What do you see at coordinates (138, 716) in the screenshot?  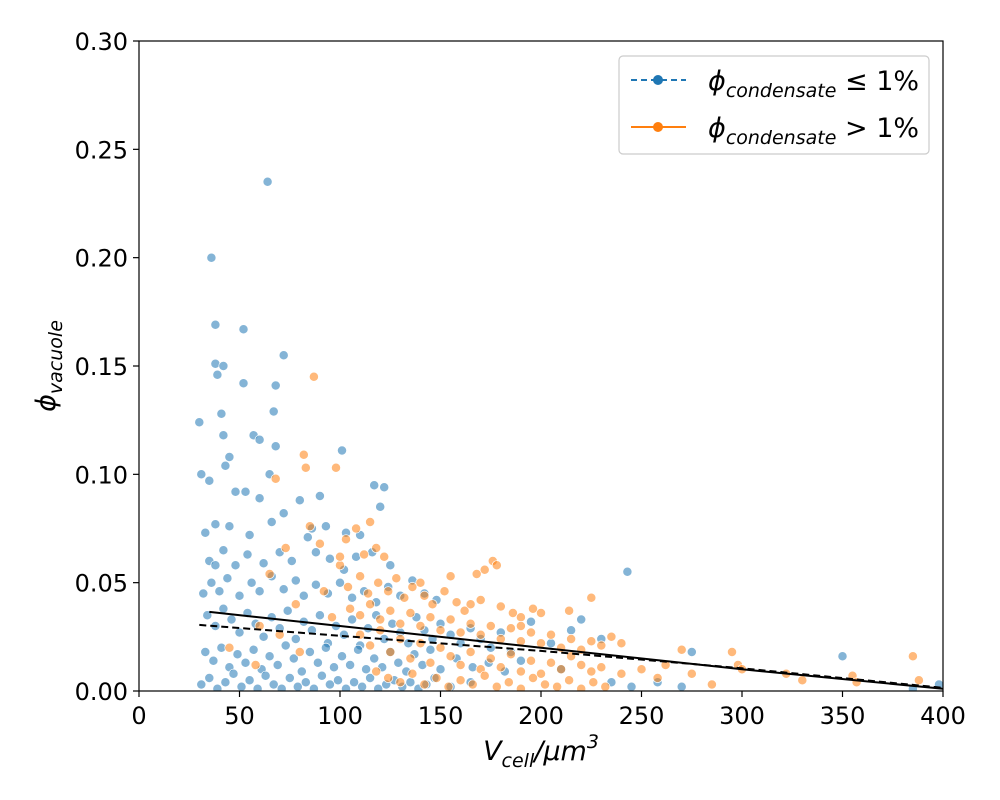 I see `x-tick-label-0: 0` at bounding box center [138, 716].